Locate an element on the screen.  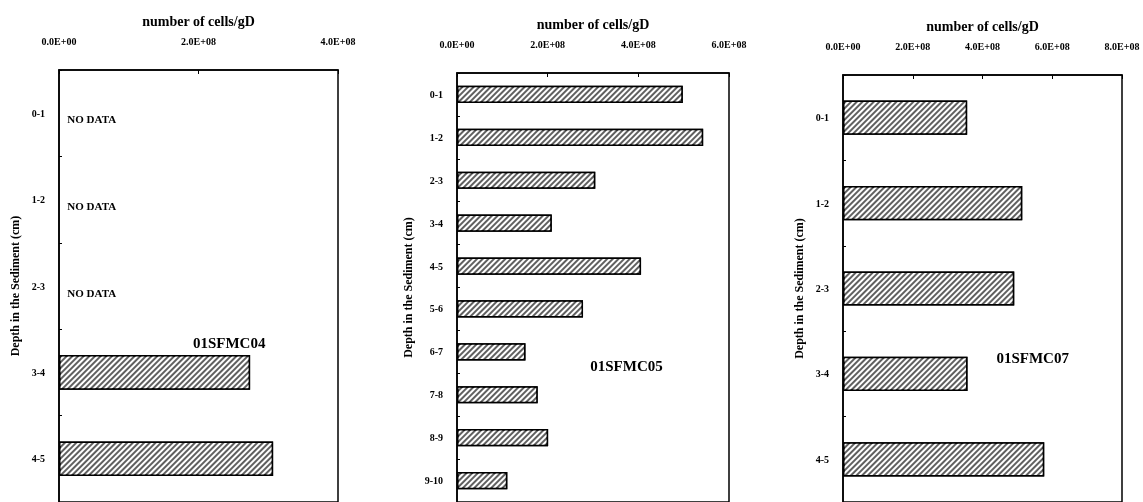
annotation: 01SFMC05 is located at coordinates (626, 366).